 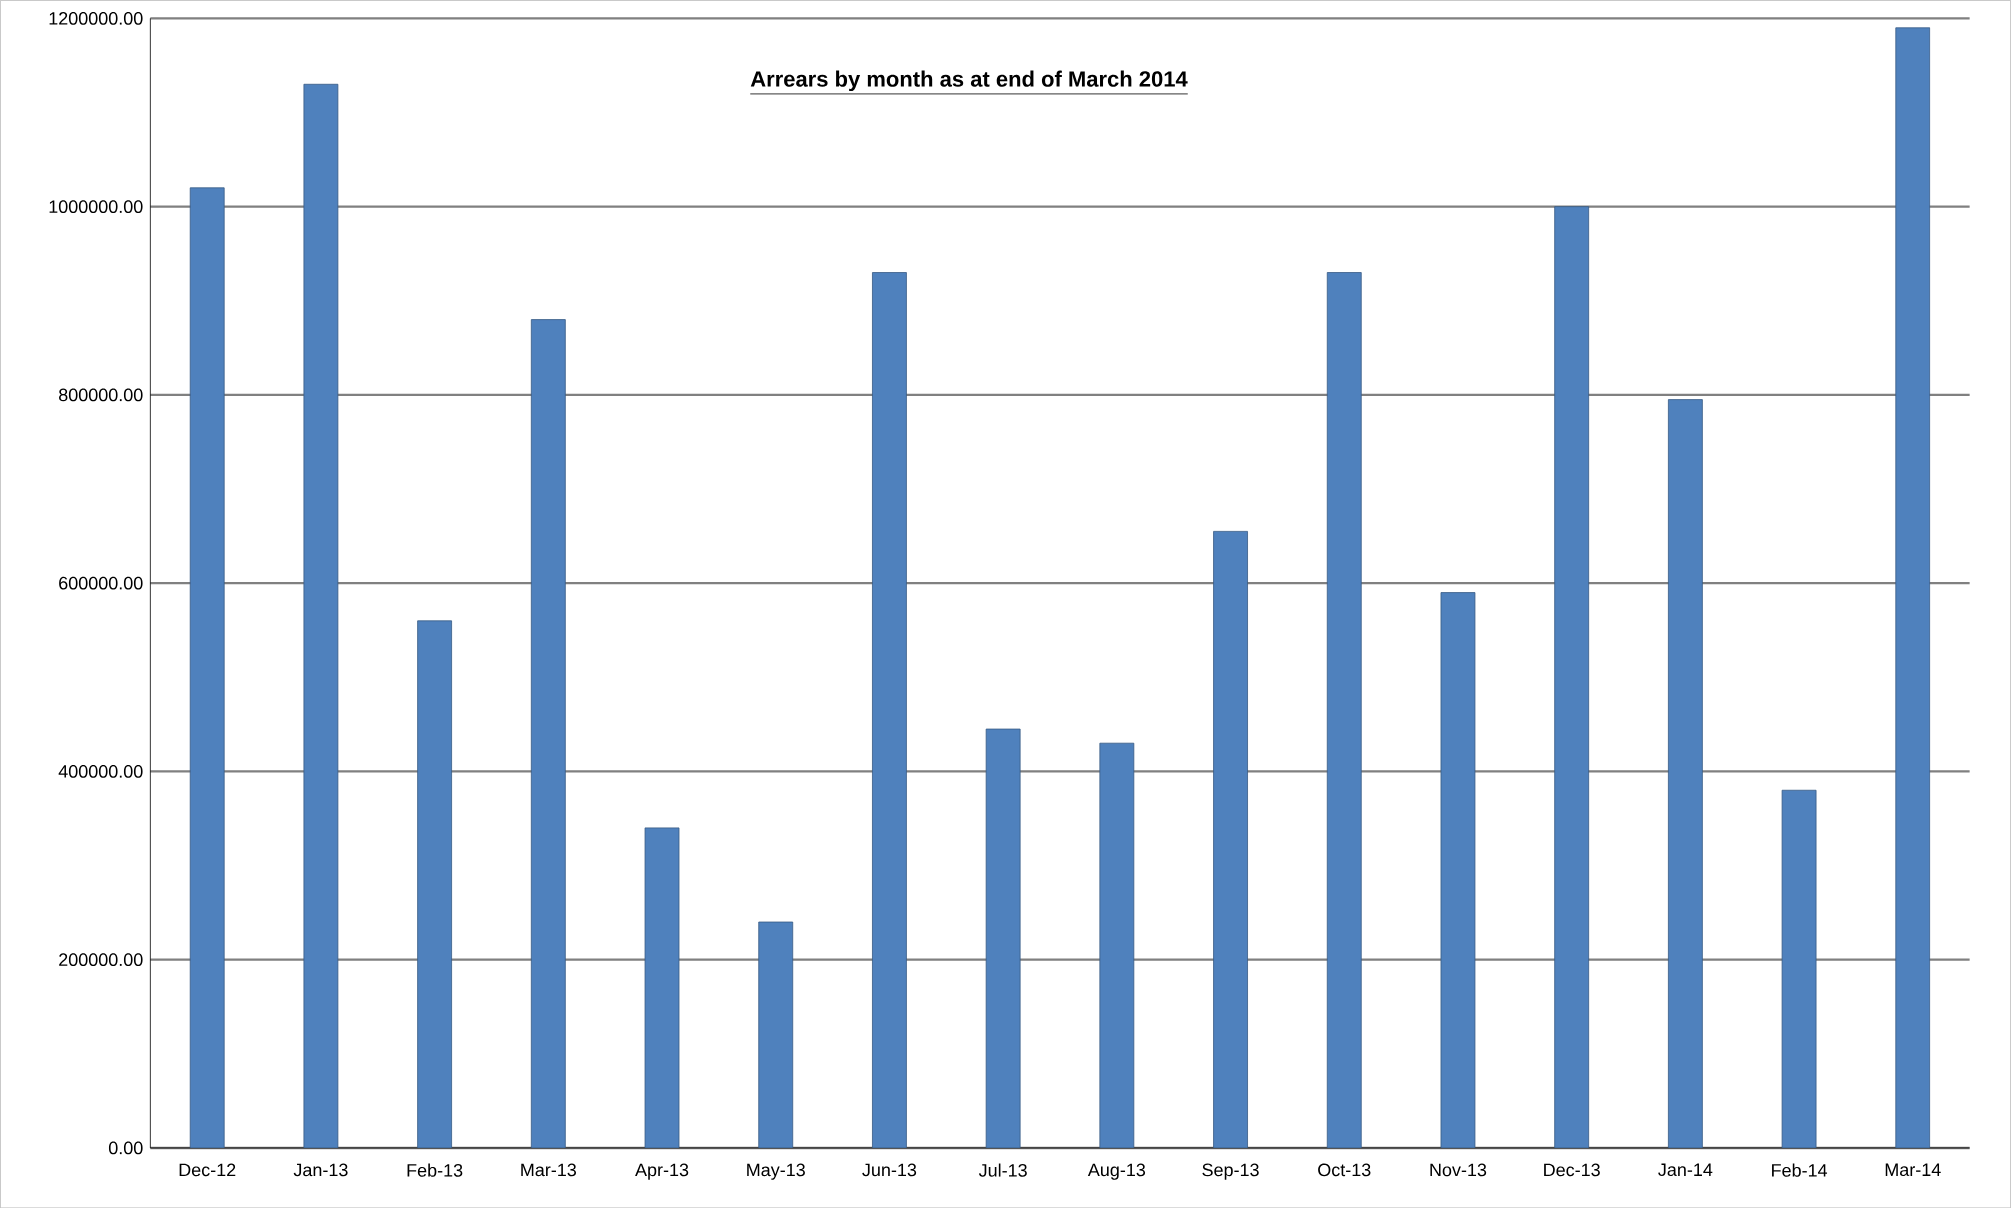 What do you see at coordinates (101, 583) in the screenshot?
I see `y-tick-label: 600000.00` at bounding box center [101, 583].